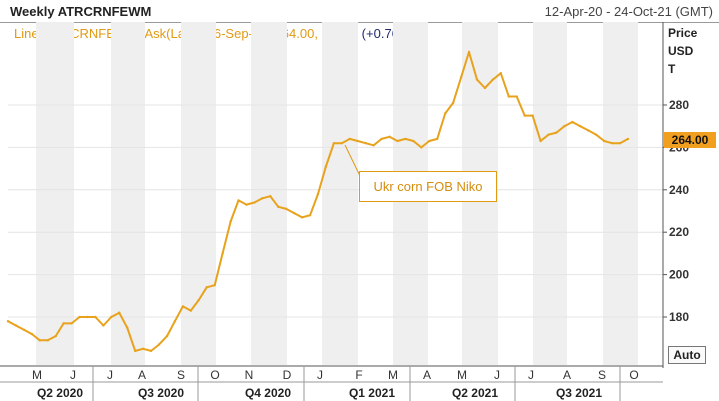  Describe the element at coordinates (681, 51) in the screenshot. I see `axis-title-usd: USD` at that location.